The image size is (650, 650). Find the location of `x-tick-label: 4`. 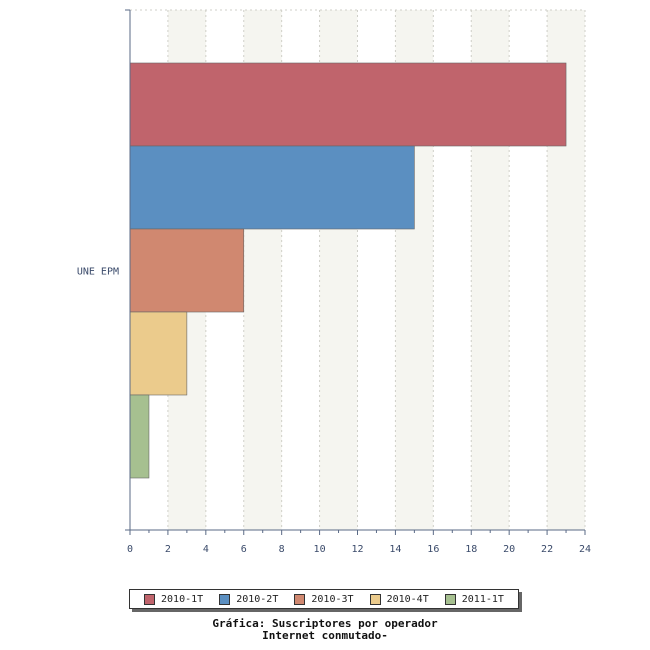

x-tick-label: 4 is located at coordinates (206, 549).